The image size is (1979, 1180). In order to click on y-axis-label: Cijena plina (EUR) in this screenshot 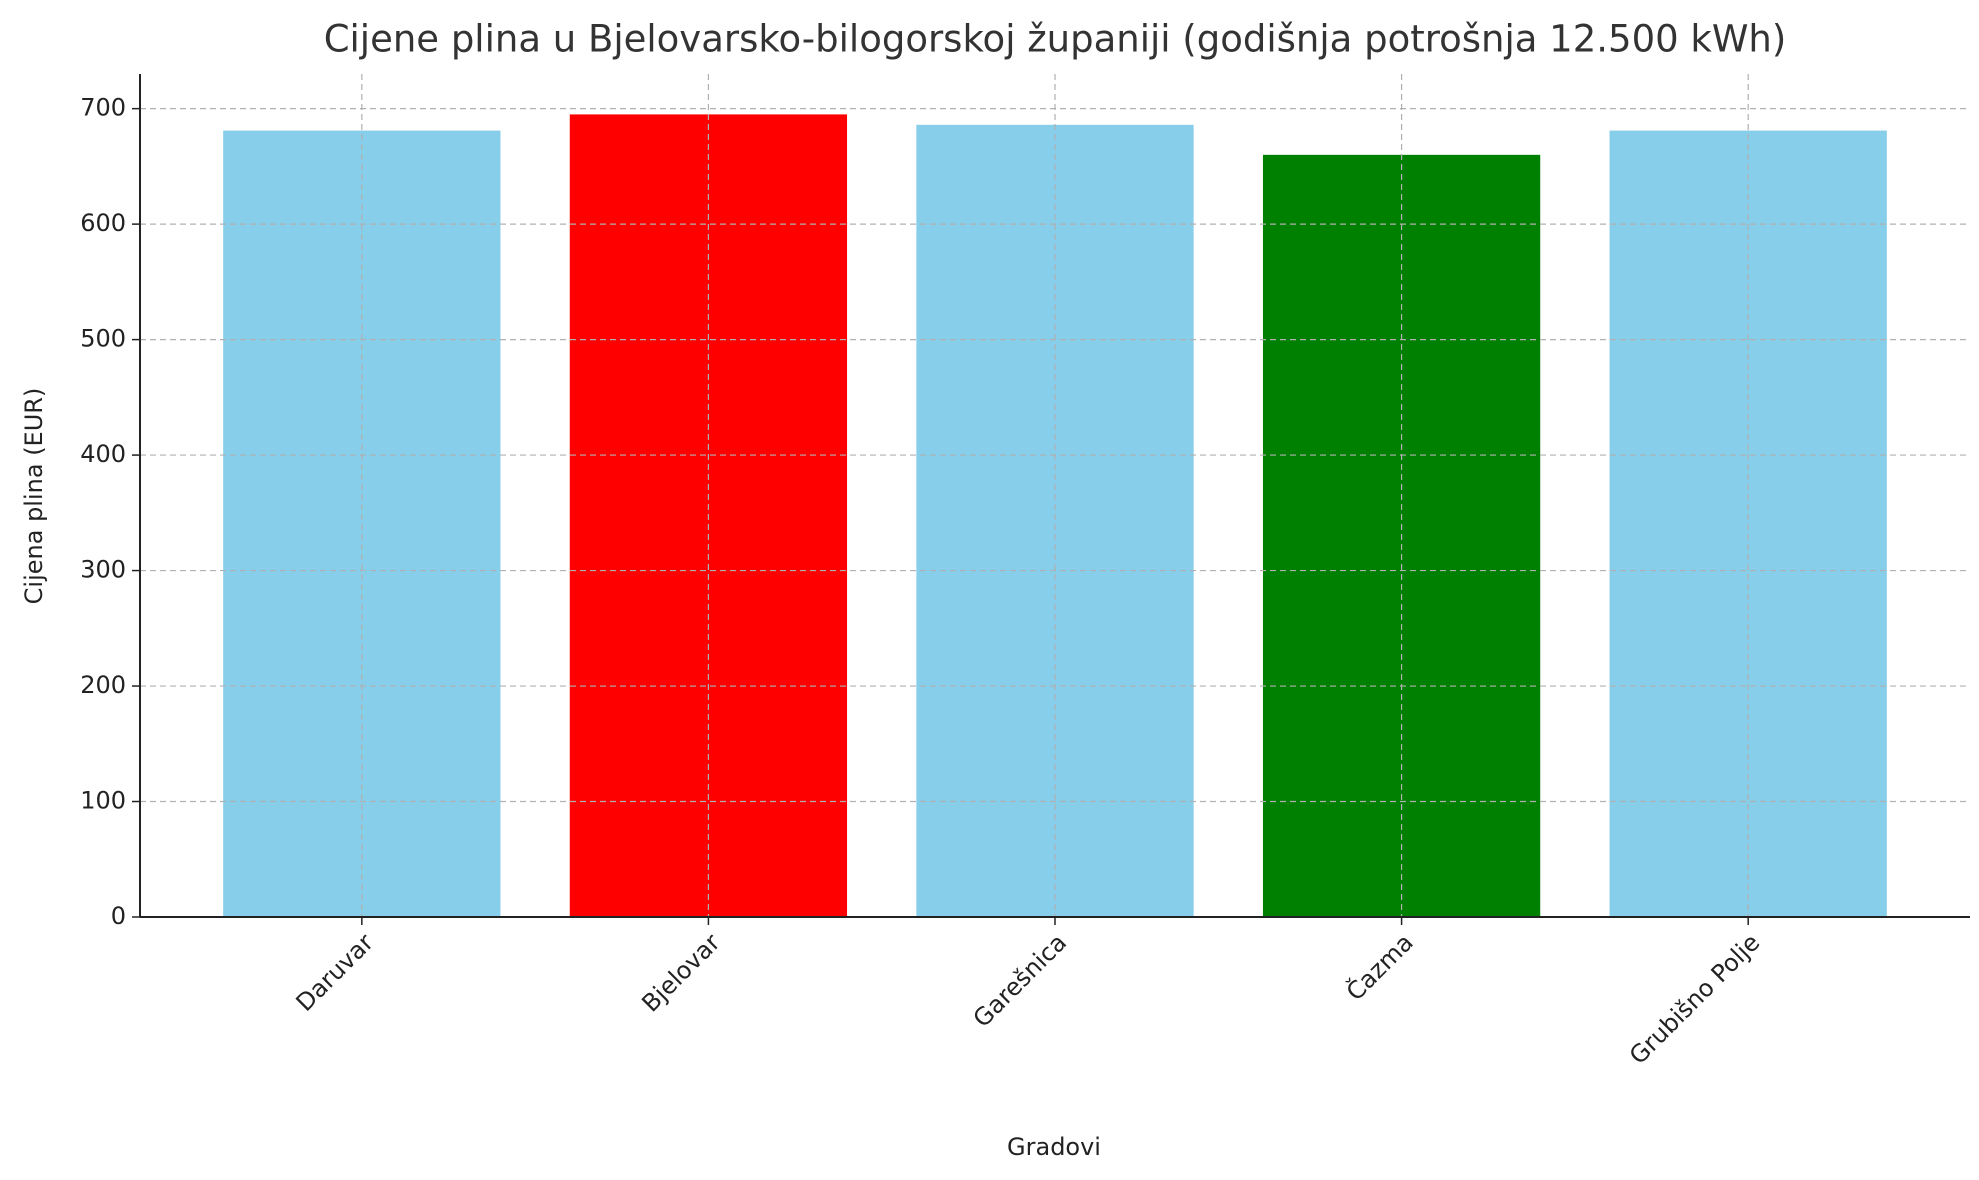, I will do `click(34, 496)`.